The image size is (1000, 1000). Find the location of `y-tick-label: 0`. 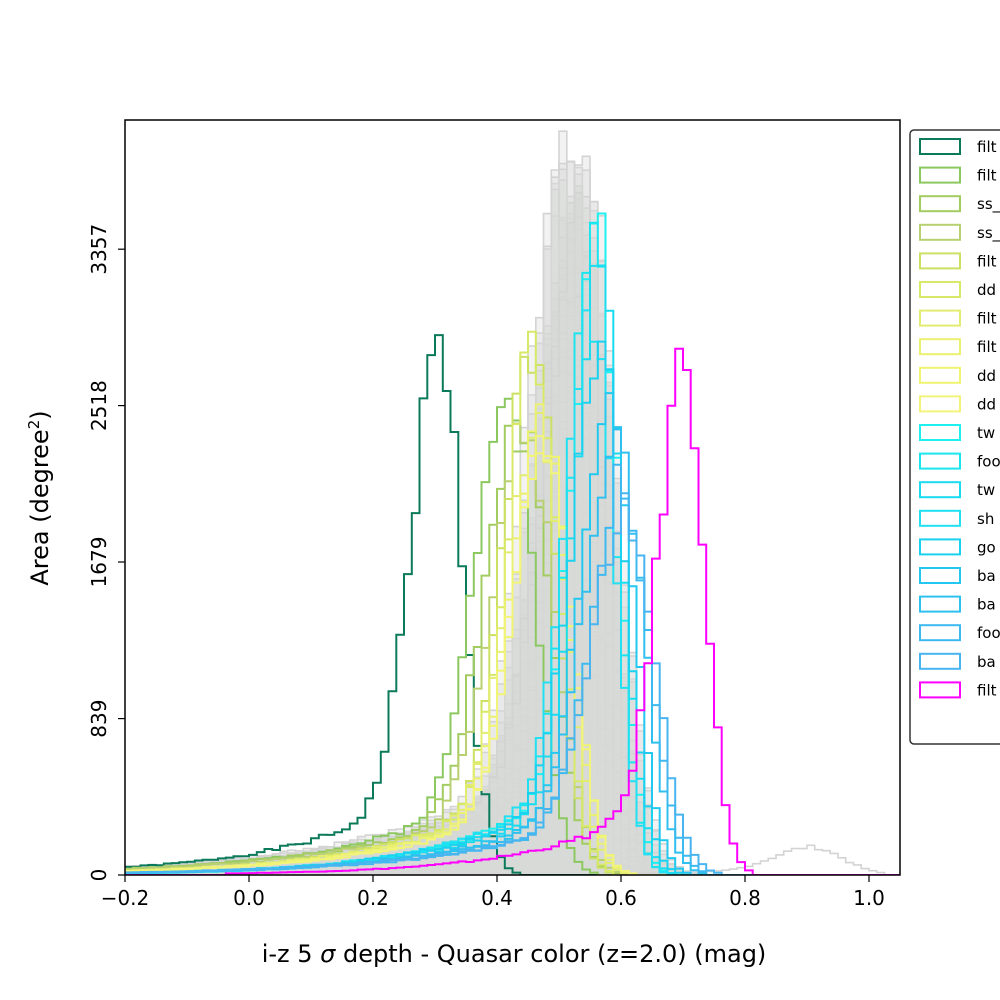

y-tick-label: 0 is located at coordinates (99, 875).